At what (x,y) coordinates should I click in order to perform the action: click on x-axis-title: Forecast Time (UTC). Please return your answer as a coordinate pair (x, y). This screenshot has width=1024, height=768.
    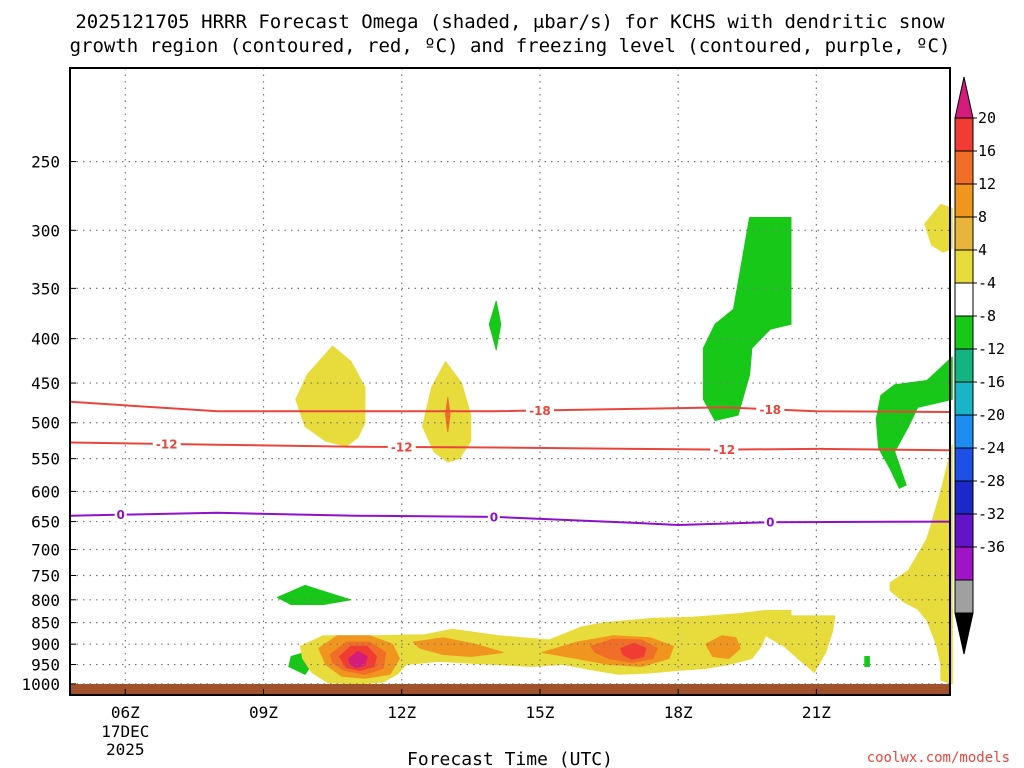
    Looking at the image, I should click on (510, 758).